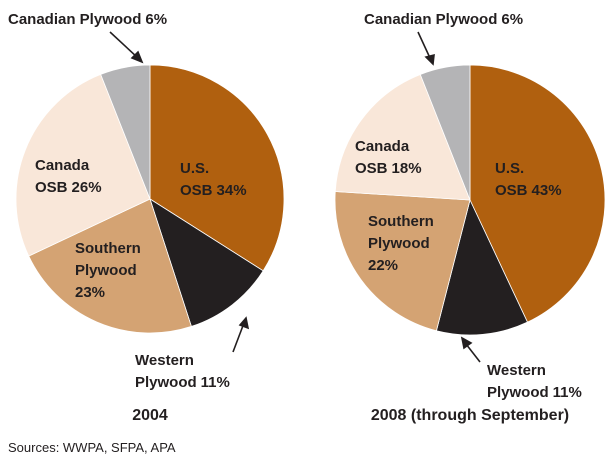 The image size is (611, 464). What do you see at coordinates (92, 447) in the screenshot?
I see `source: Sources: WWPA, SFPA, APA` at bounding box center [92, 447].